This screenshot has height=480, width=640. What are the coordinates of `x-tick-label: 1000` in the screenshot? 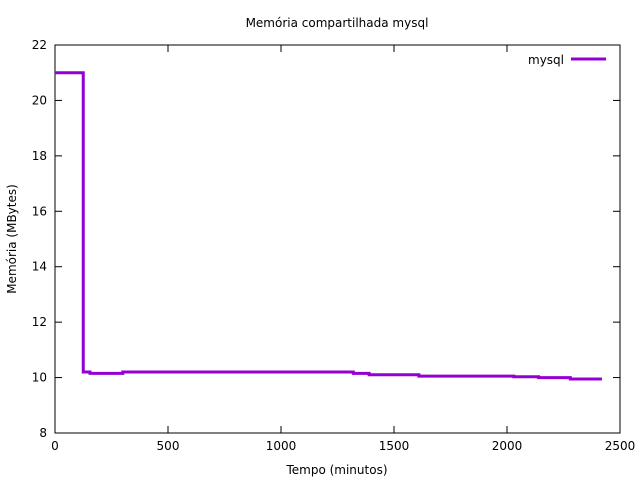 It's located at (281, 446).